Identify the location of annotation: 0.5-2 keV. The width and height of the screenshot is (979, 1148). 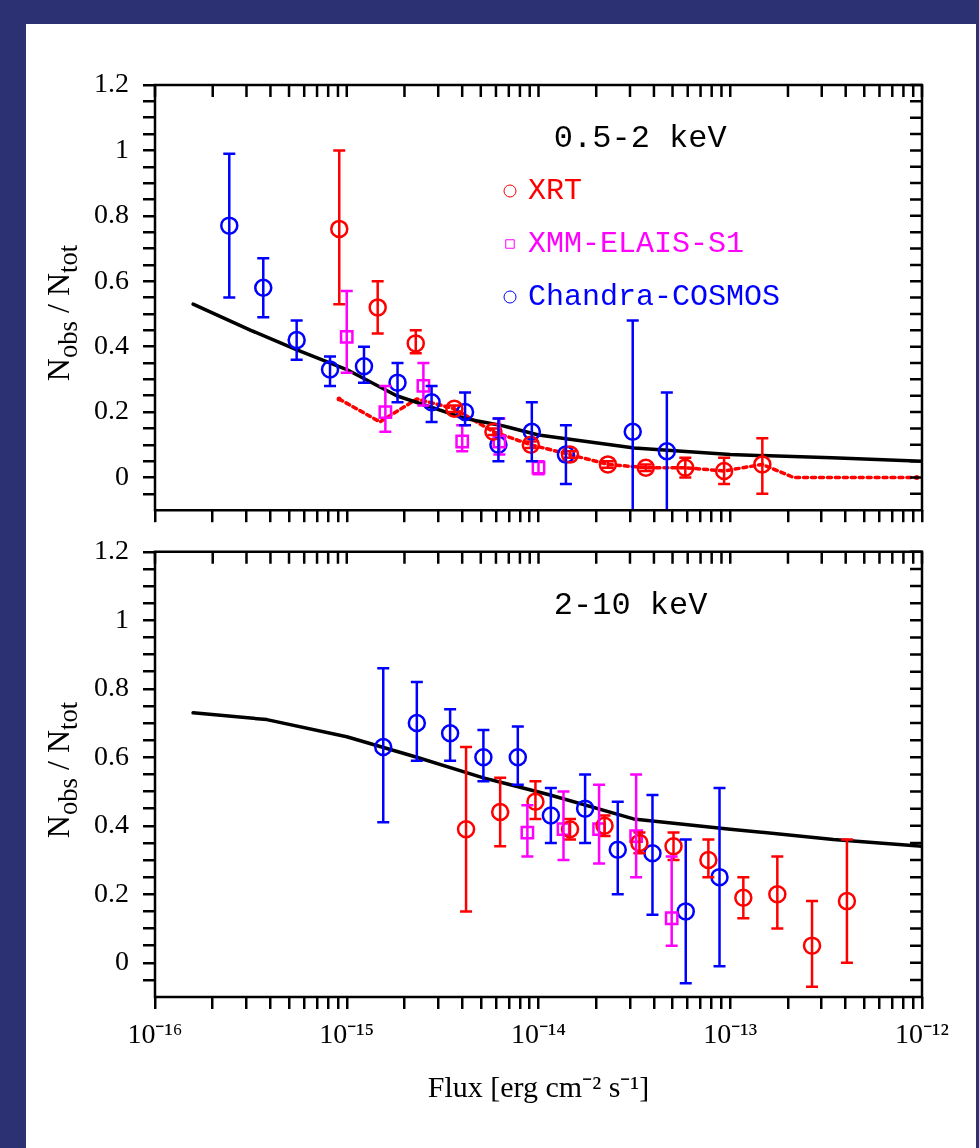
(640, 138).